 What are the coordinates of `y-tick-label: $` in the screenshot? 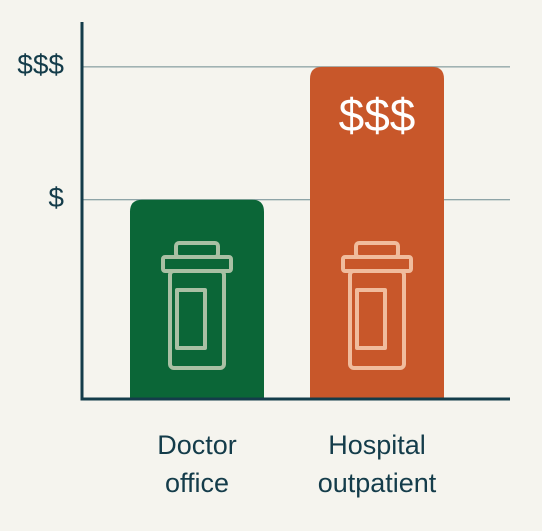 It's located at (56, 197).